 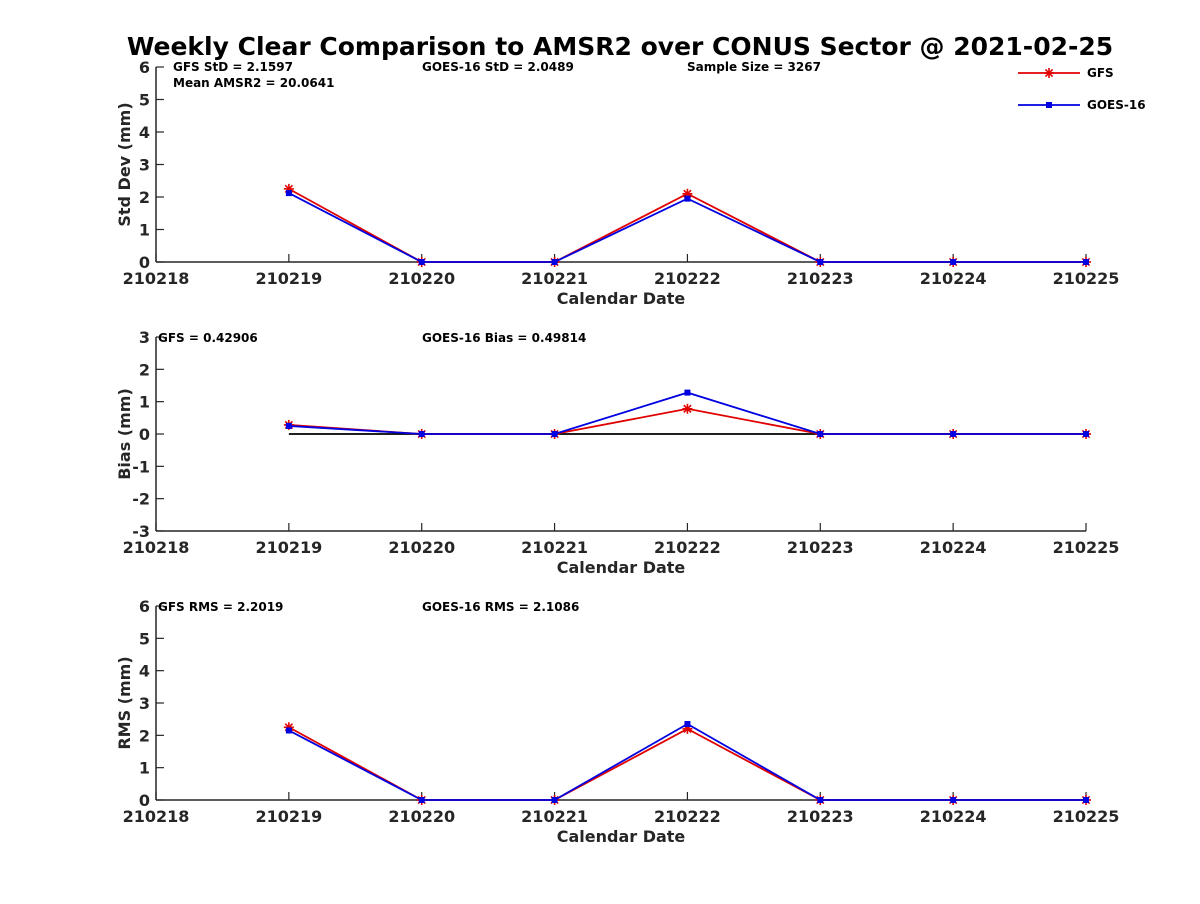 I want to click on stat-annotation: GFS RMS = 2.2019, so click(x=220, y=607).